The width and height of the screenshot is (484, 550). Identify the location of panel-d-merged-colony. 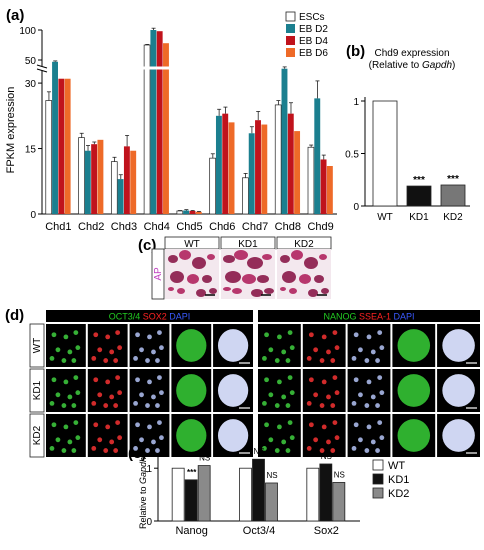
(458, 345).